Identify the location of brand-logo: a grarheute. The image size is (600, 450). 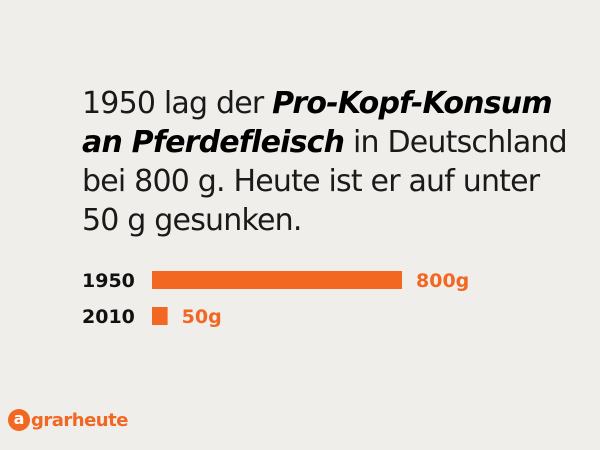
(68, 420).